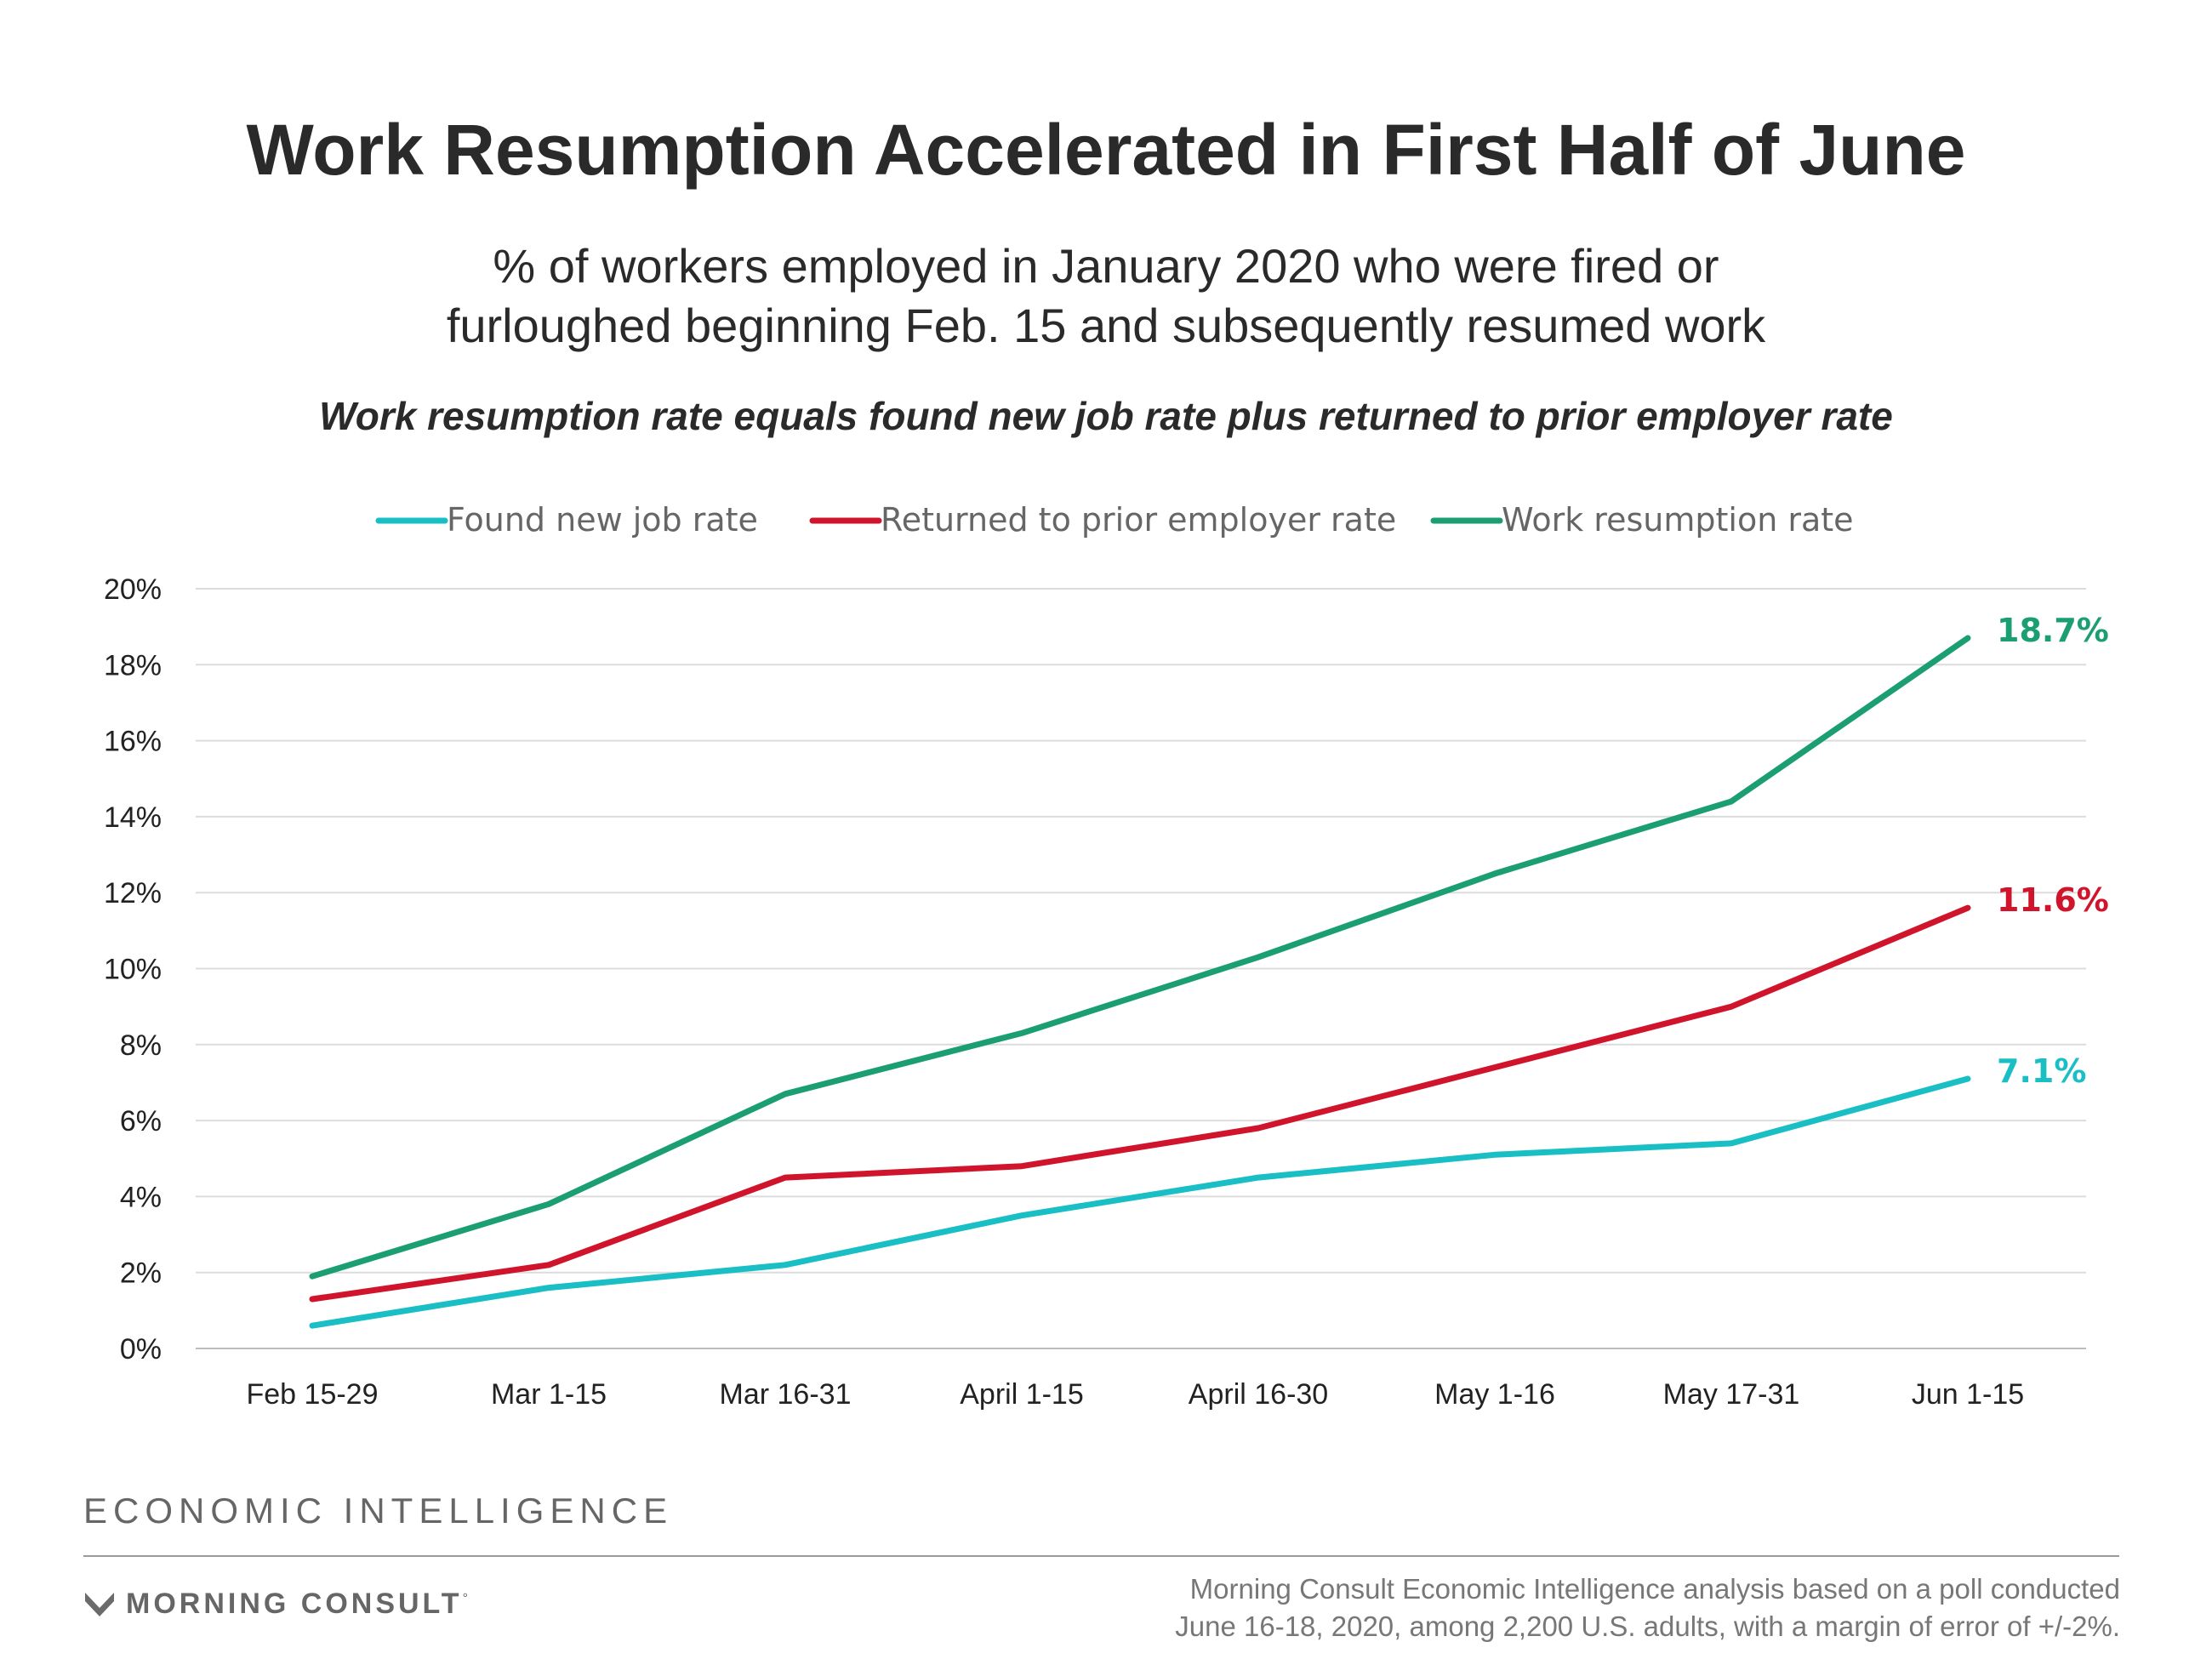 The width and height of the screenshot is (2212, 1659). Describe the element at coordinates (466, 1598) in the screenshot. I see `company-mark: °` at that location.